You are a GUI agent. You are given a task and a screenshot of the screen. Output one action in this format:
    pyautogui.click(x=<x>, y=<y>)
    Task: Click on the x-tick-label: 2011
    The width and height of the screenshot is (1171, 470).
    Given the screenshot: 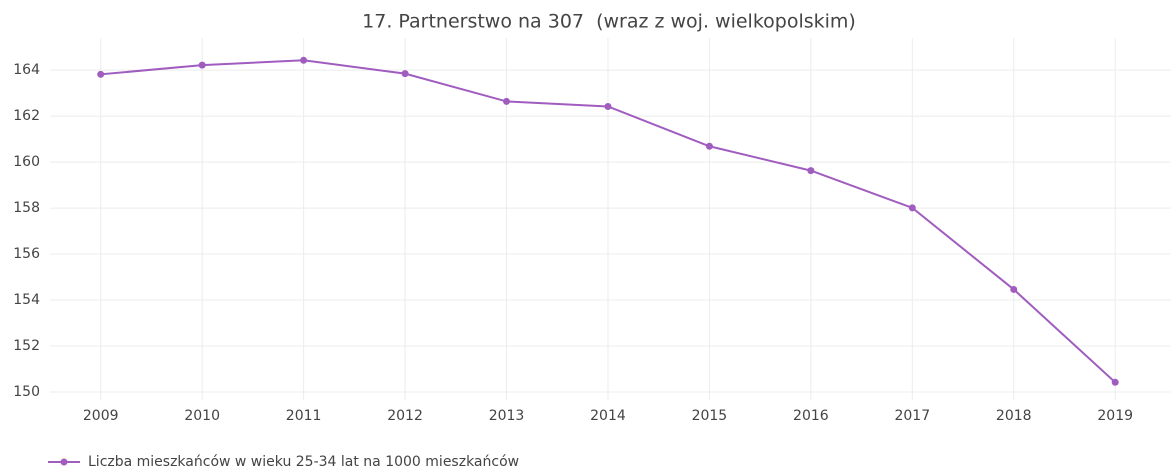 What is the action you would take?
    pyautogui.click(x=304, y=416)
    